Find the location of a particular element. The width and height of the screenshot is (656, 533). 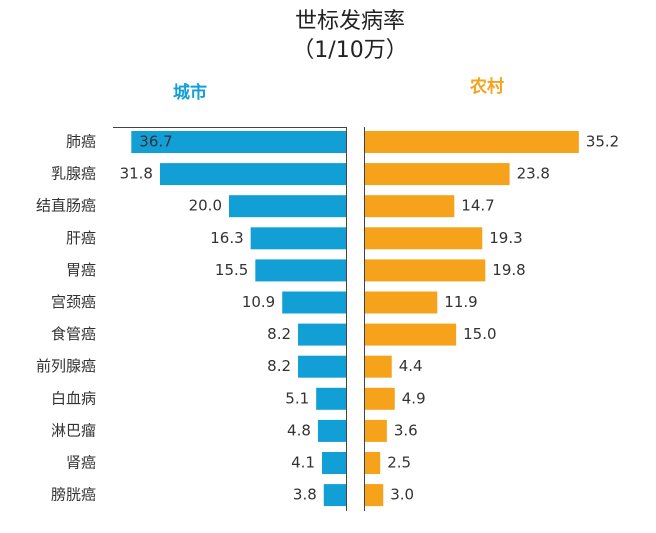

value-label: 19.8 is located at coordinates (508, 270).